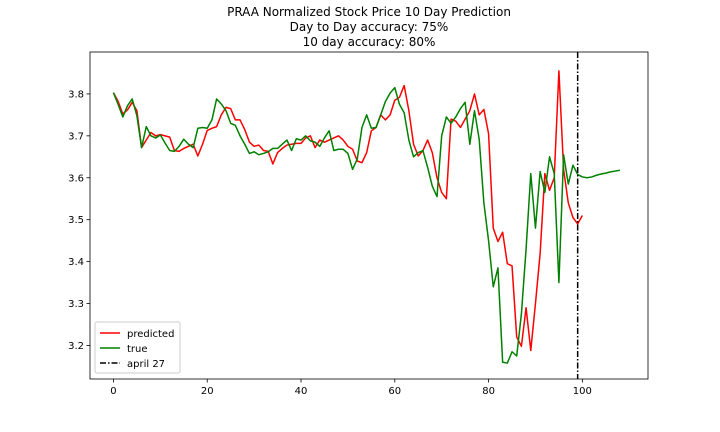 This screenshot has width=720, height=432. Describe the element at coordinates (76, 94) in the screenshot. I see `y-tick-label: 3.8` at that location.